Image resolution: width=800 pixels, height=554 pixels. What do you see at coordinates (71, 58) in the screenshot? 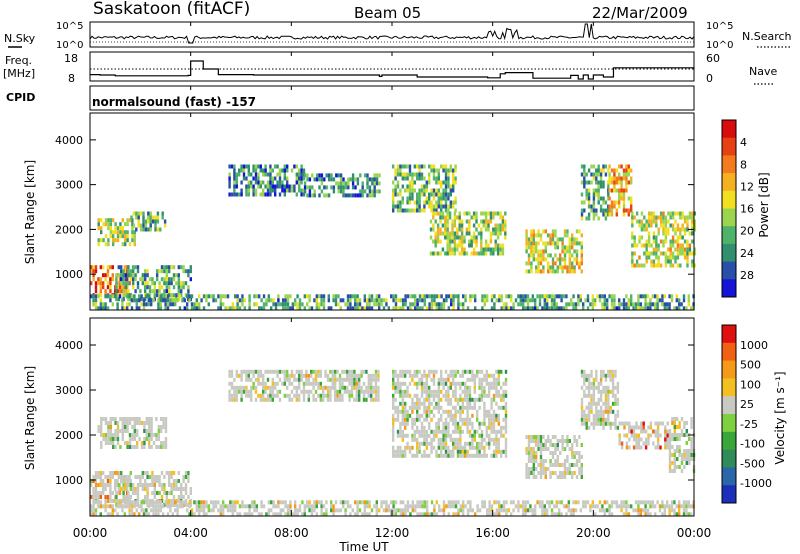
I see `freq-ytick-top: 18` at bounding box center [71, 58].